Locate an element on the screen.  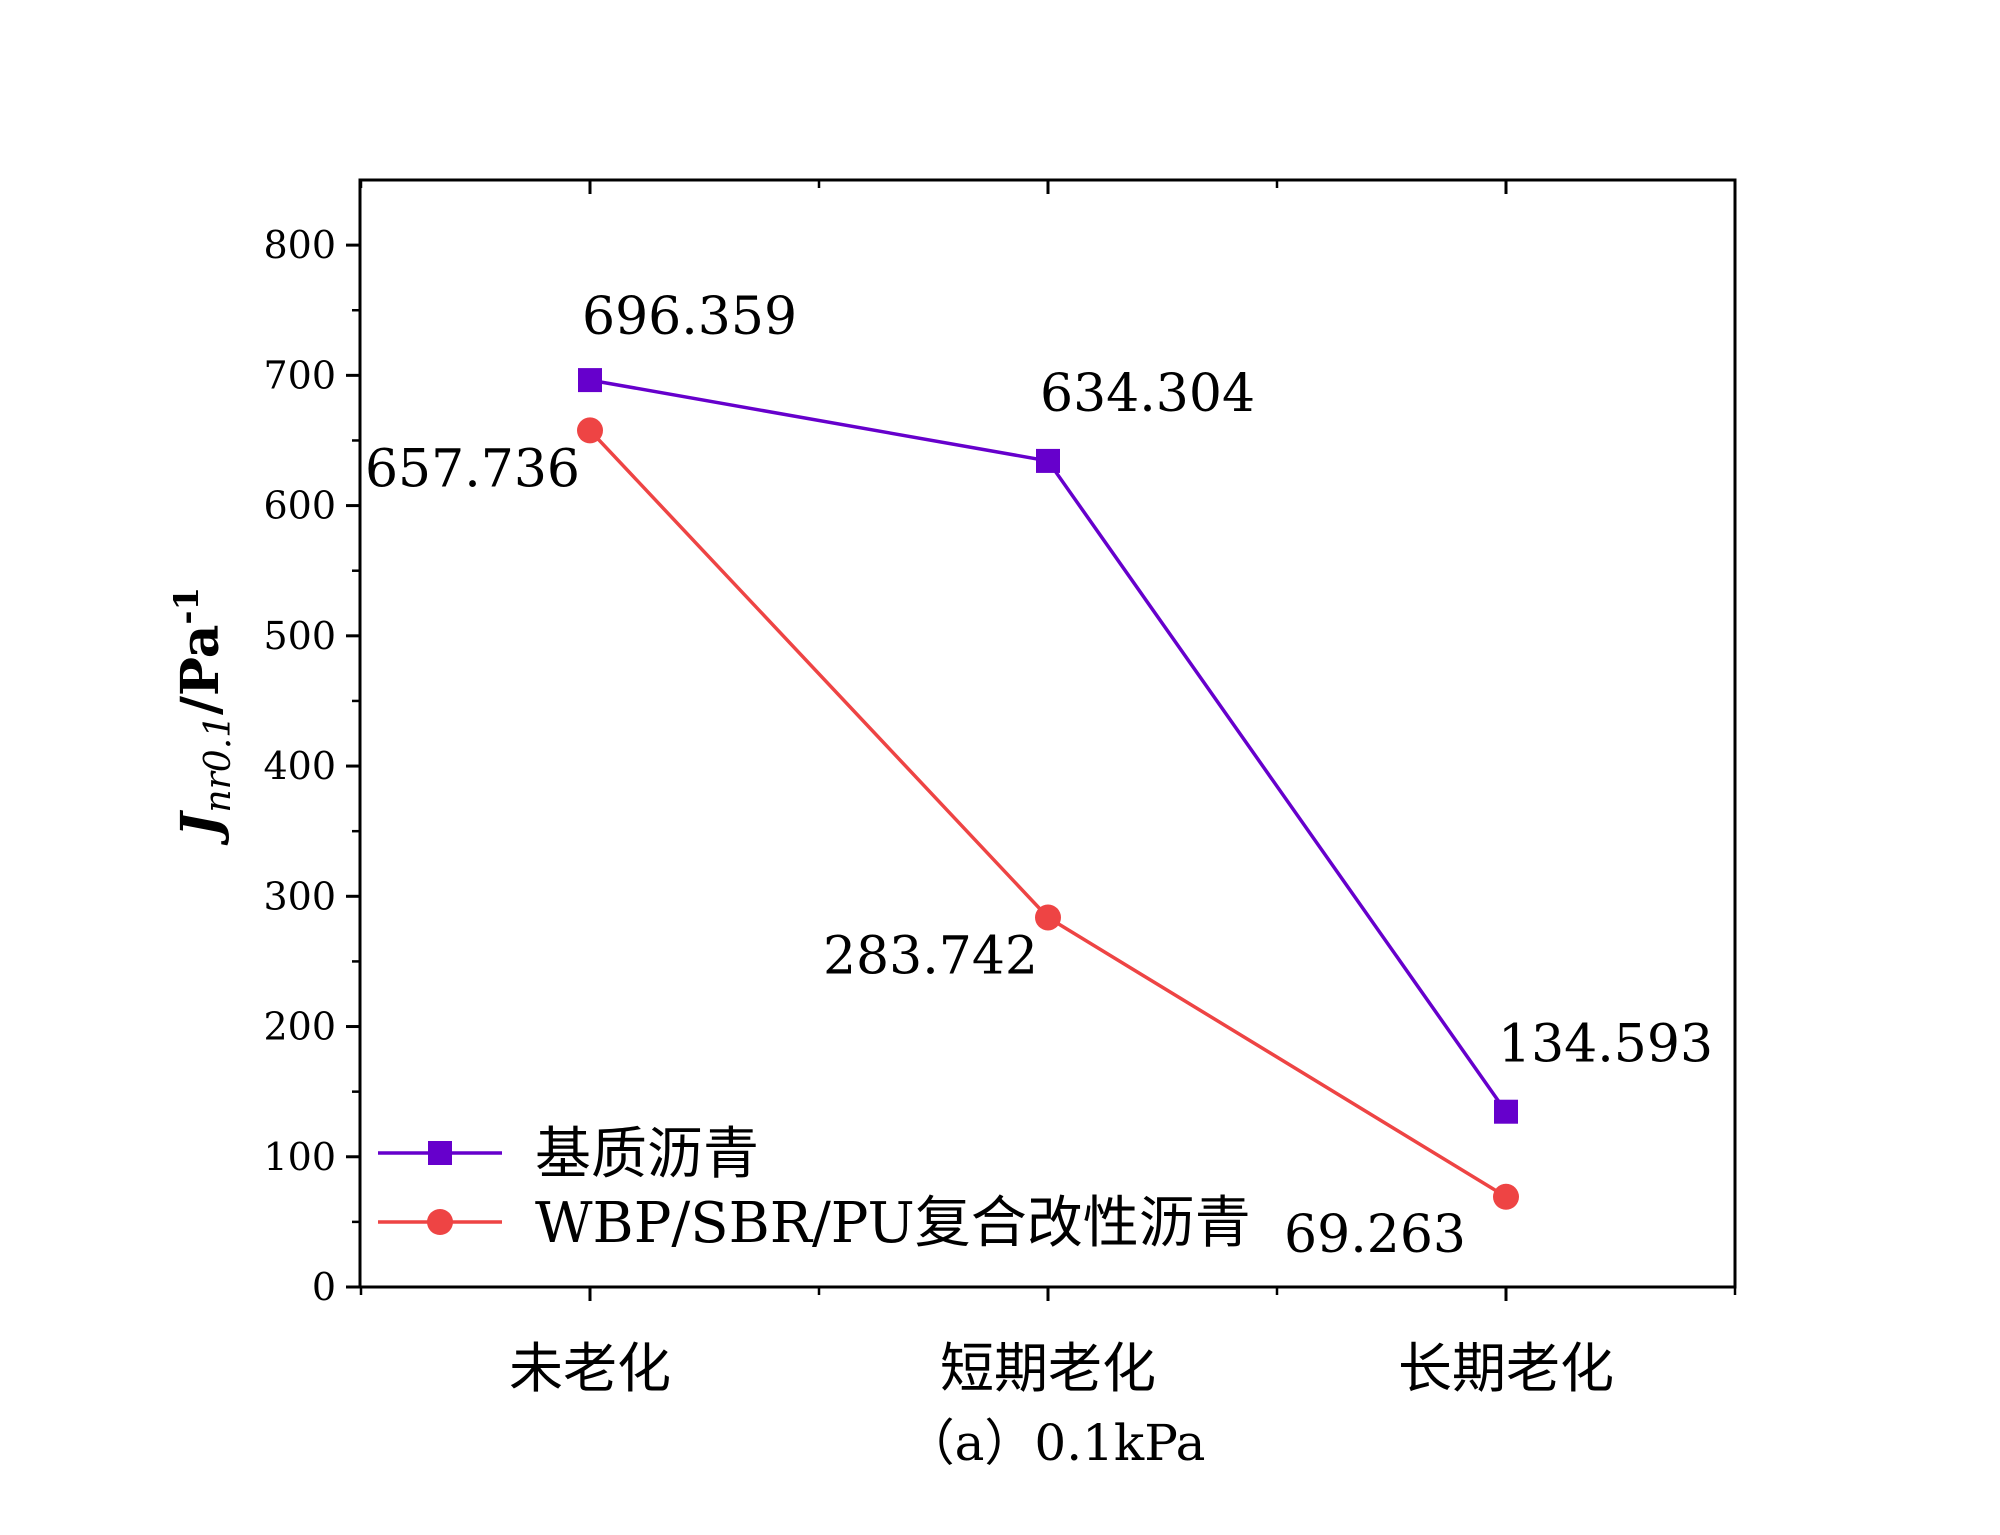
y-axis-title-main: J is located at coordinates (200, 827).